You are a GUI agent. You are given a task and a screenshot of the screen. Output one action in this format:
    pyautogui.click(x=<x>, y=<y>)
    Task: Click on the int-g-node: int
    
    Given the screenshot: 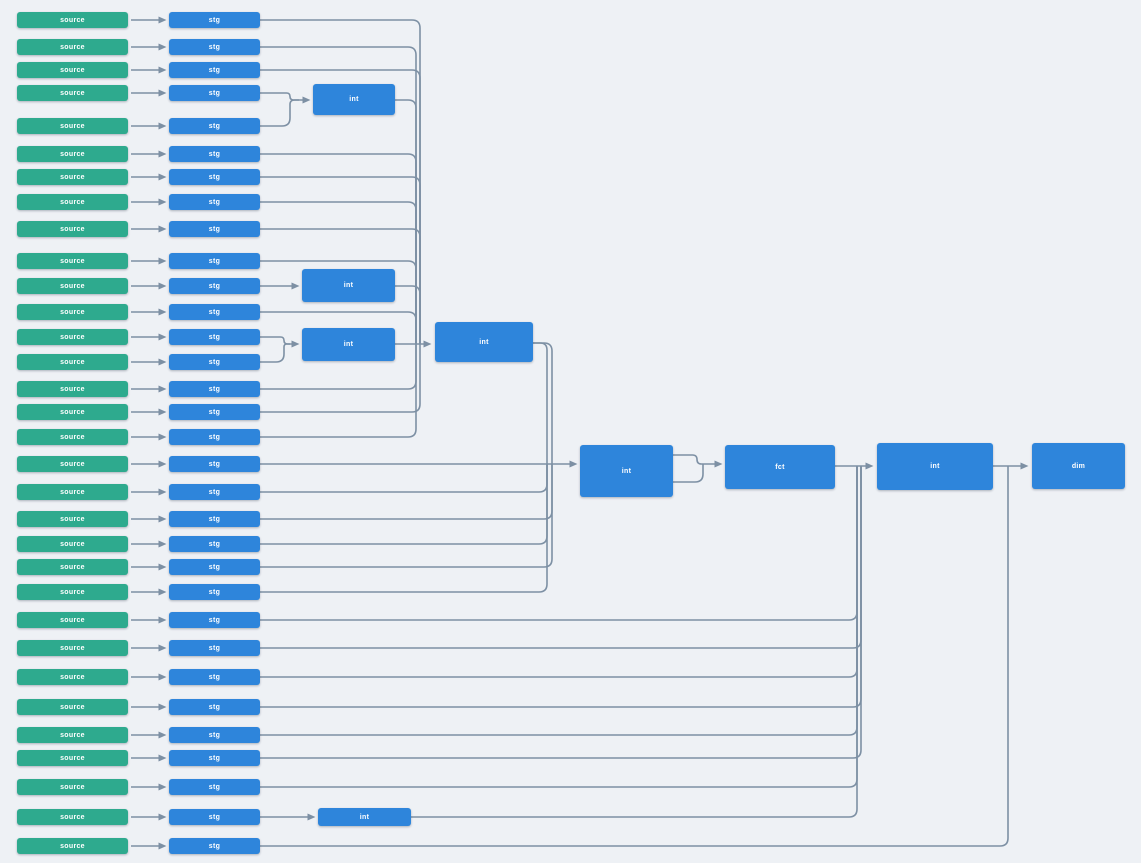 What is the action you would take?
    pyautogui.click(x=935, y=466)
    